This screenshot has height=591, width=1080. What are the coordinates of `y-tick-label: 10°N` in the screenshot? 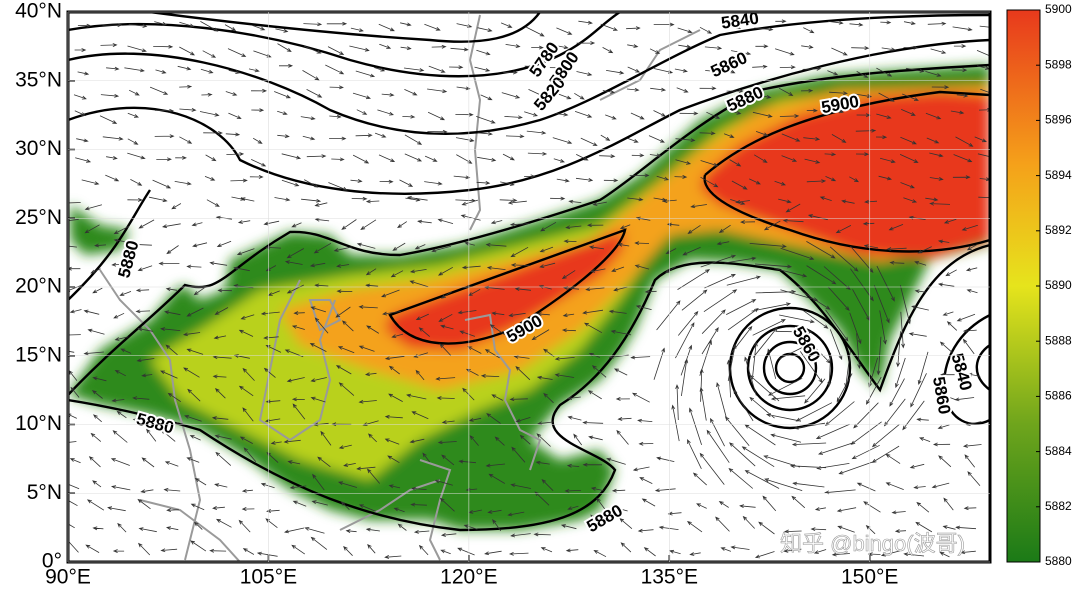 It's located at (38, 423).